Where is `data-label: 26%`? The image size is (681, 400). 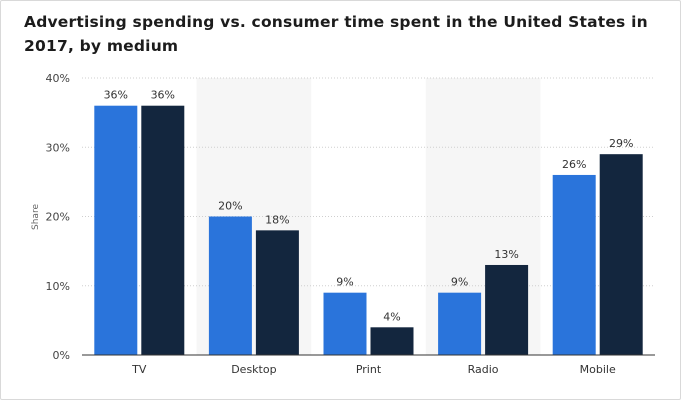
data-label: 26% is located at coordinates (574, 164).